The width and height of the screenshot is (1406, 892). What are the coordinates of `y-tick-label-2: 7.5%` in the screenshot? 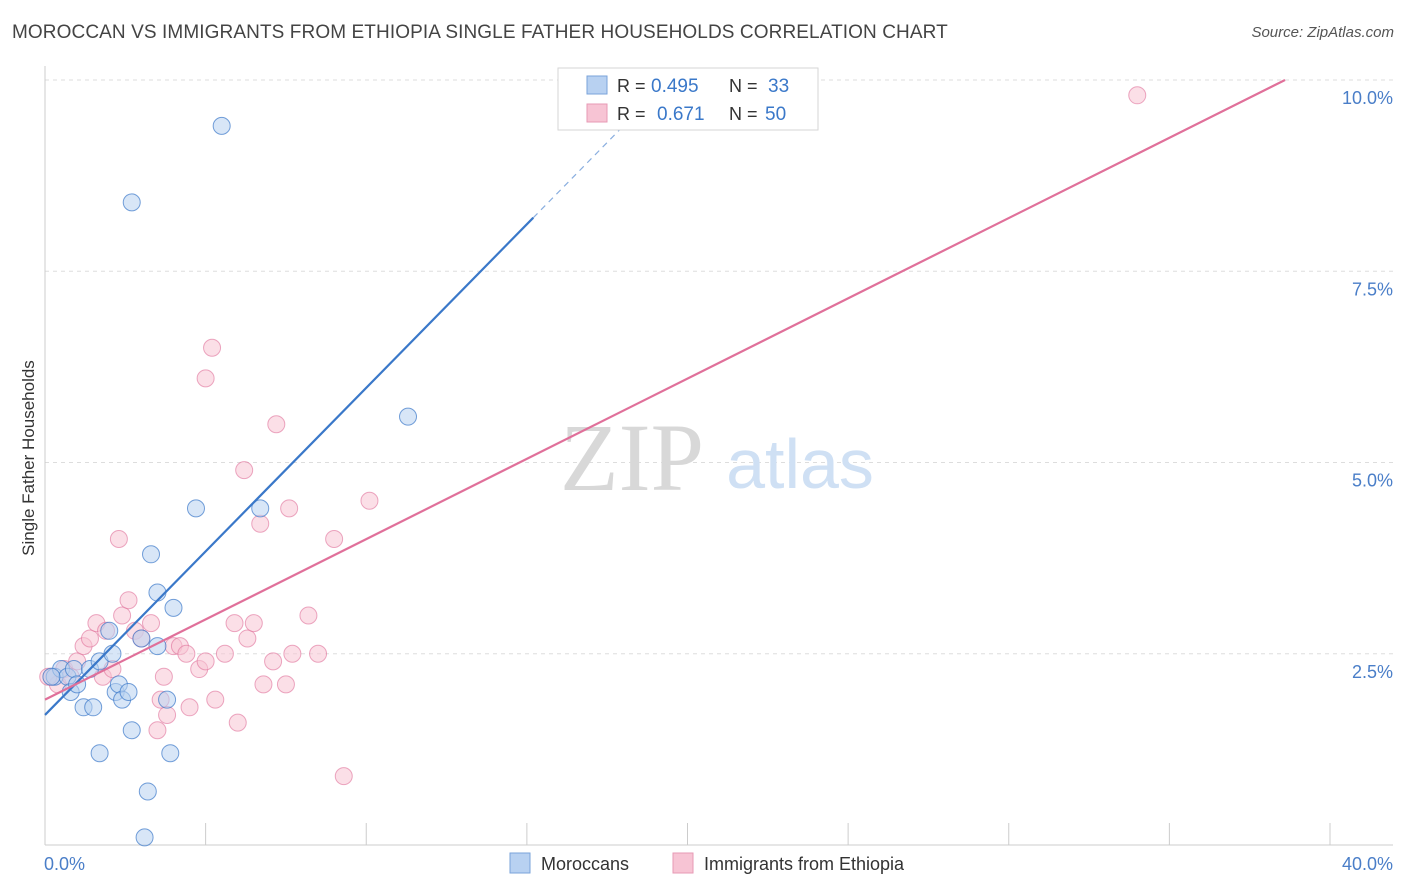 It's located at (1372, 289).